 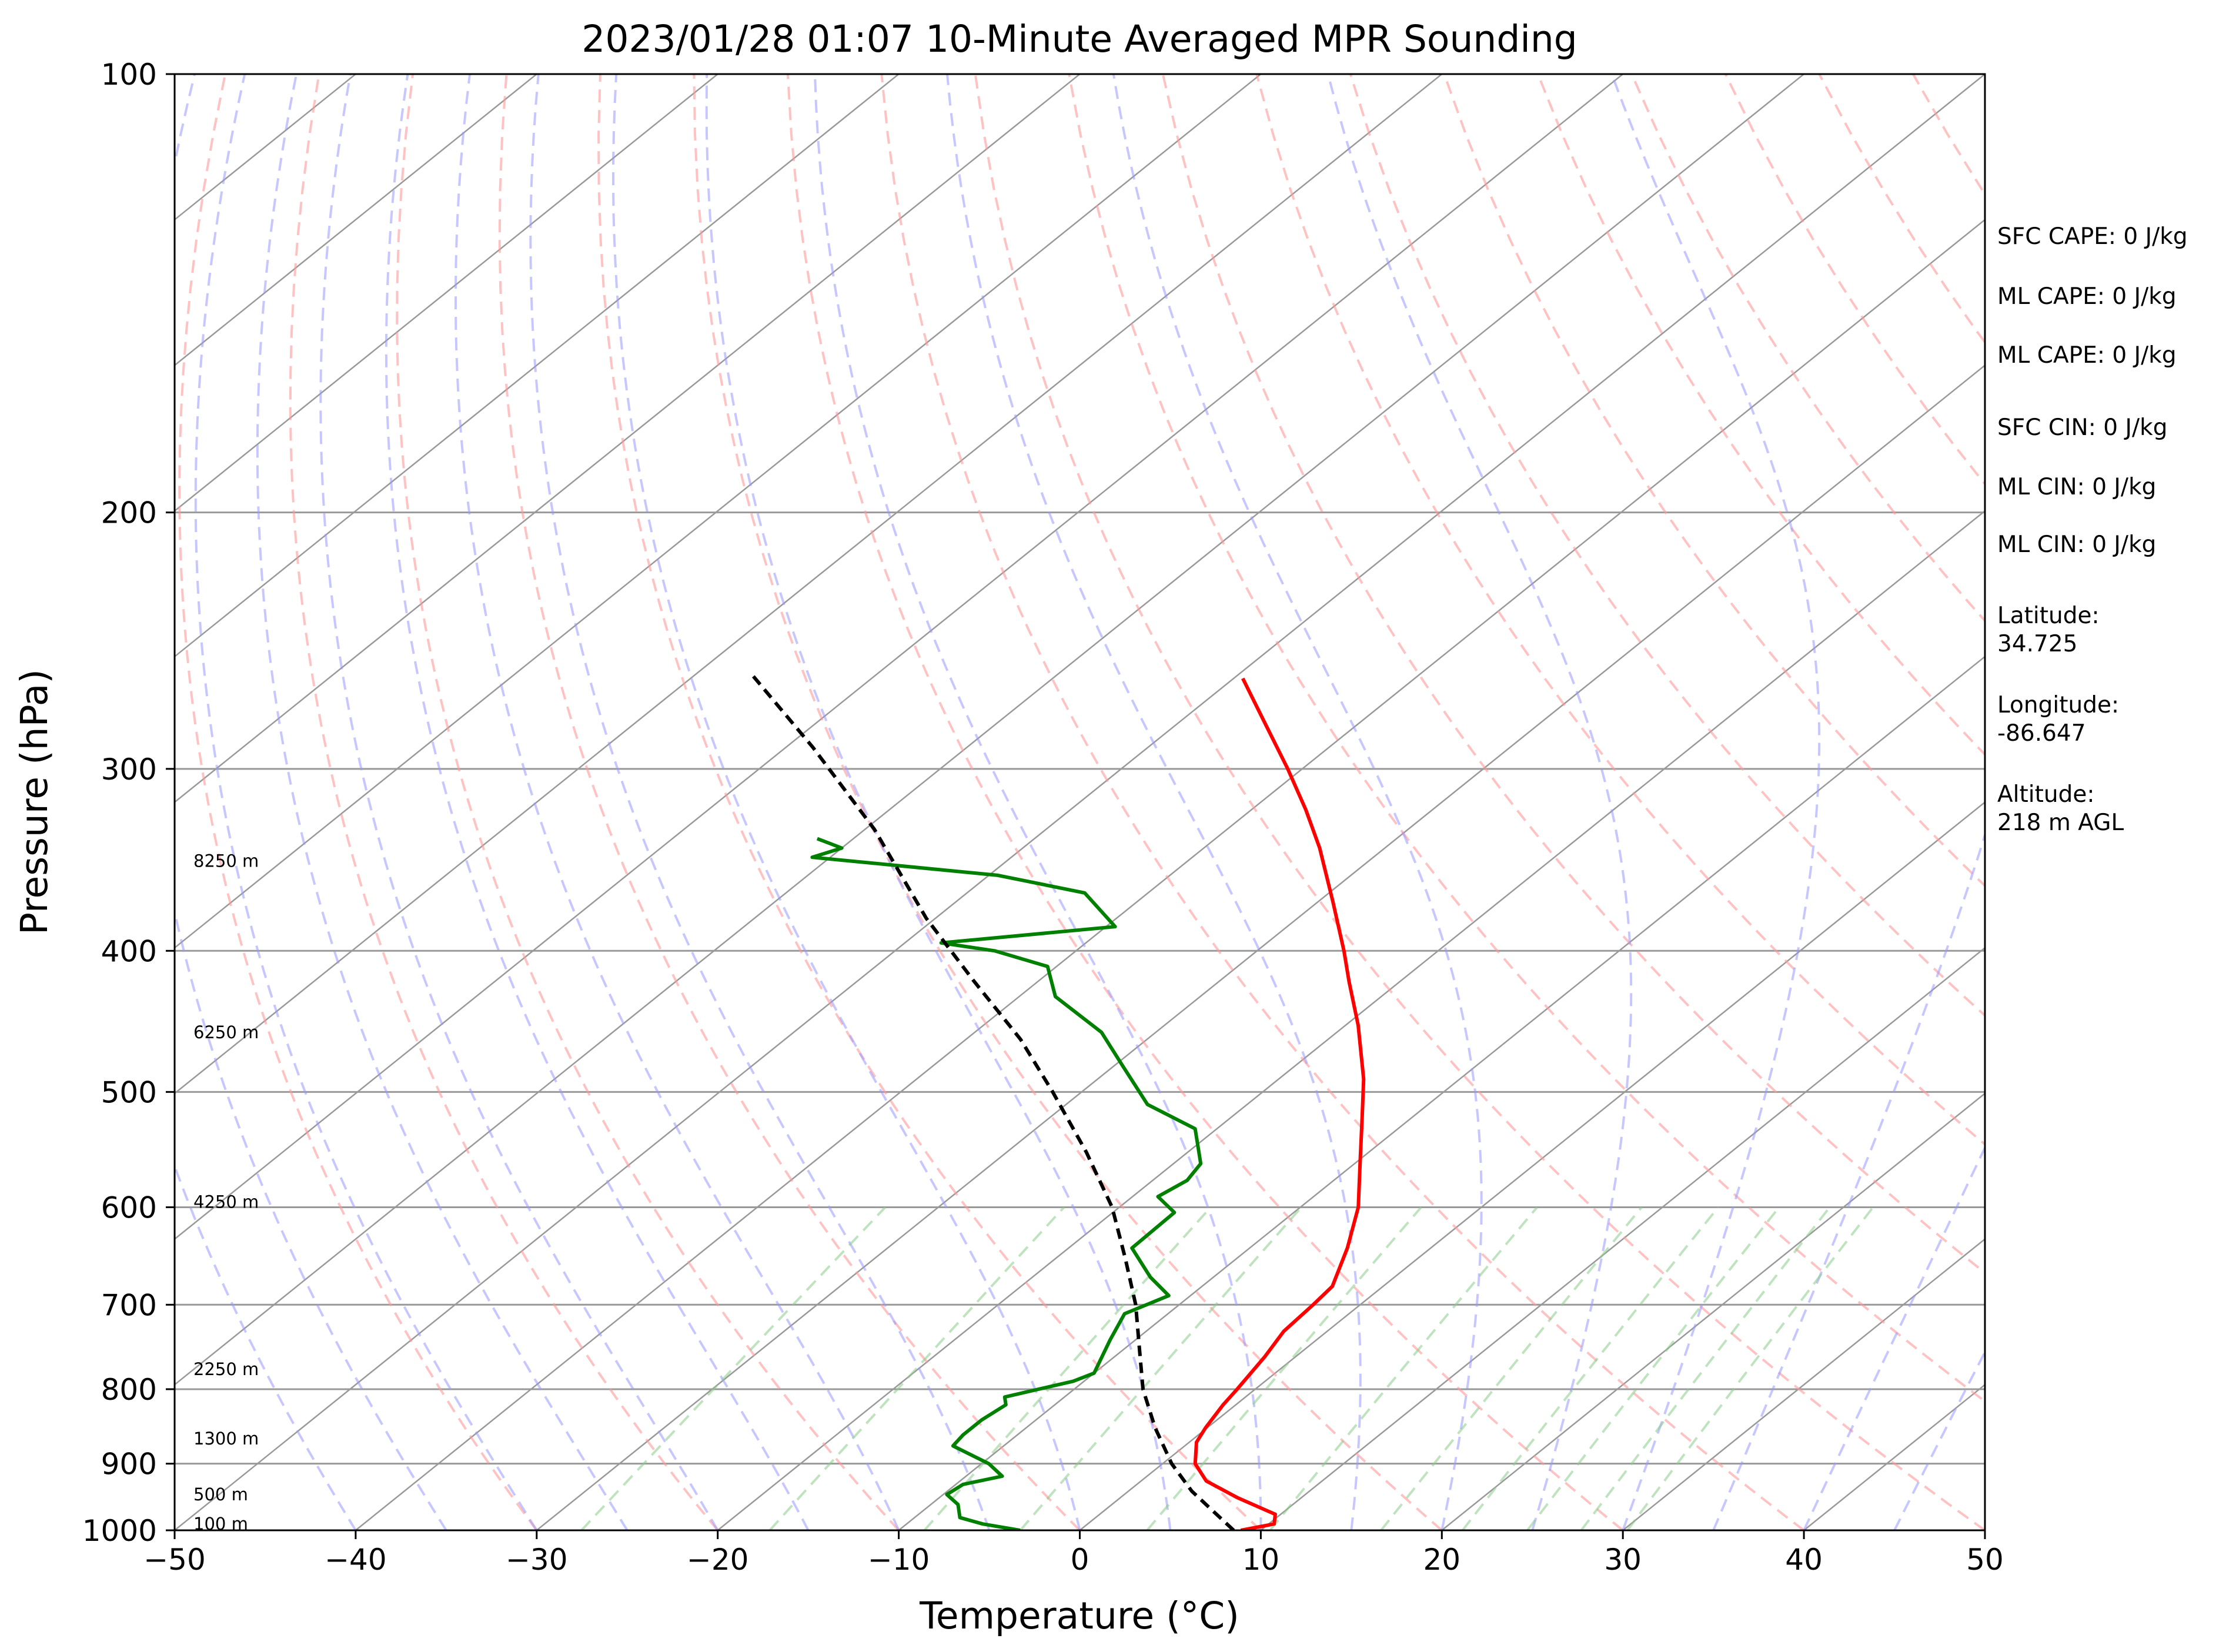 What do you see at coordinates (1079, 1616) in the screenshot?
I see `x-axis-label: Temperature (°C)` at bounding box center [1079, 1616].